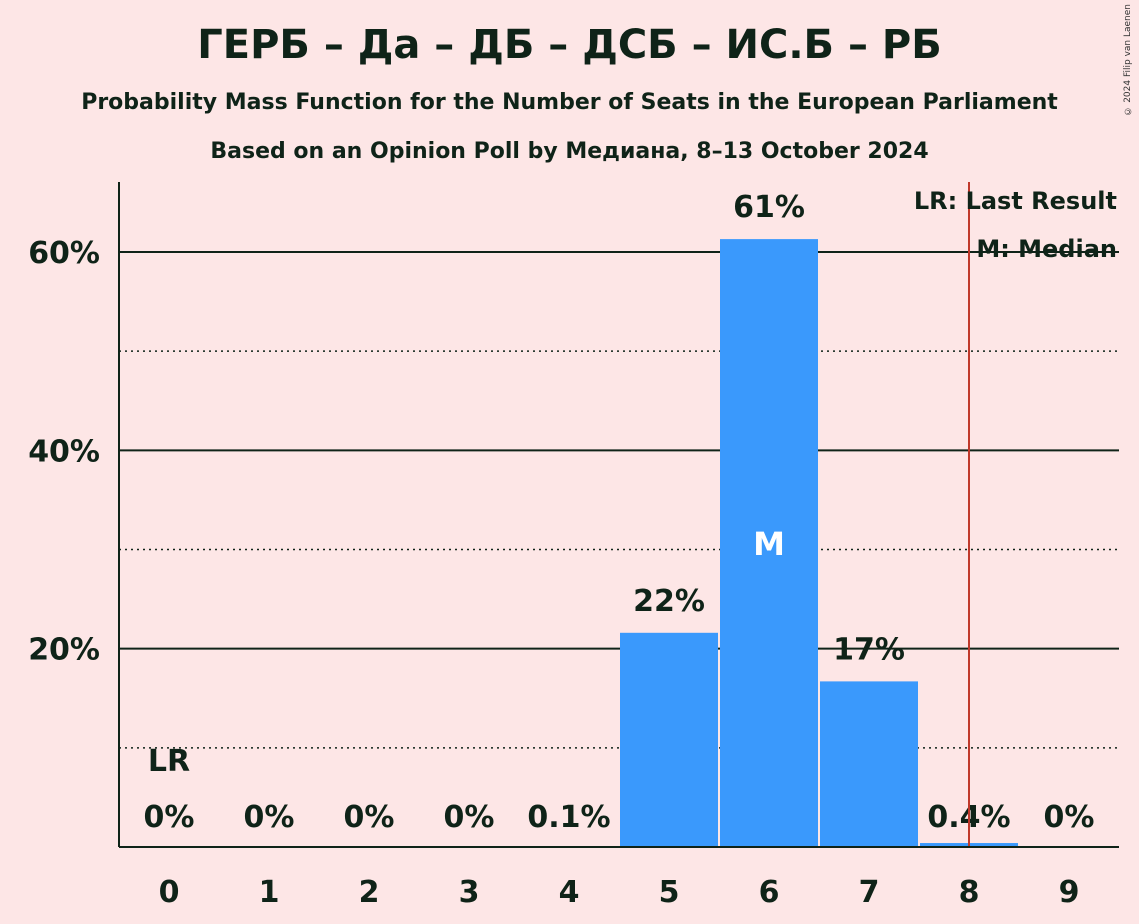 This screenshot has height=924, width=1139. I want to click on bar-value-label: 22%, so click(669, 601).